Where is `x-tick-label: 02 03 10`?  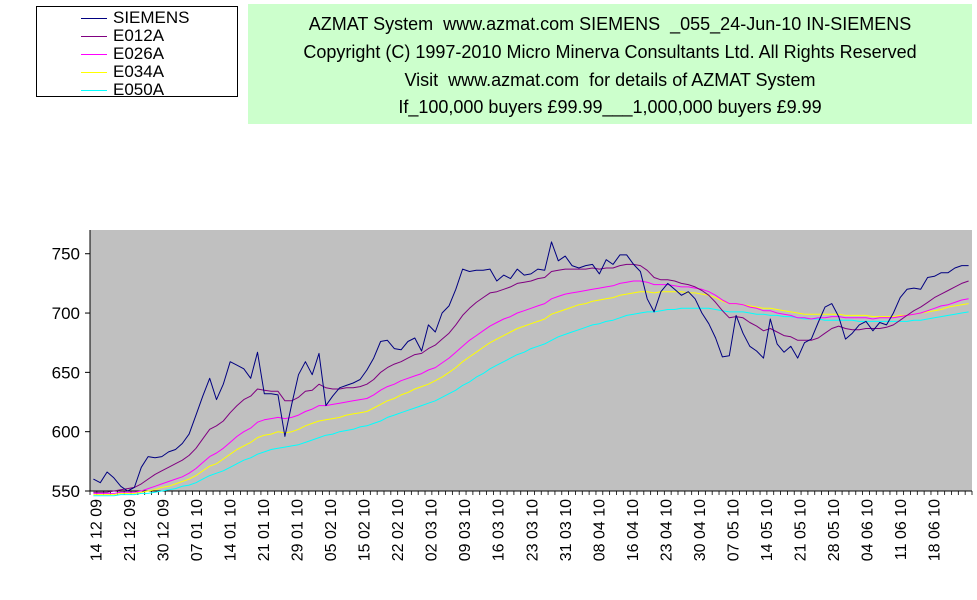
x-tick-label: 02 03 10 is located at coordinates (432, 530).